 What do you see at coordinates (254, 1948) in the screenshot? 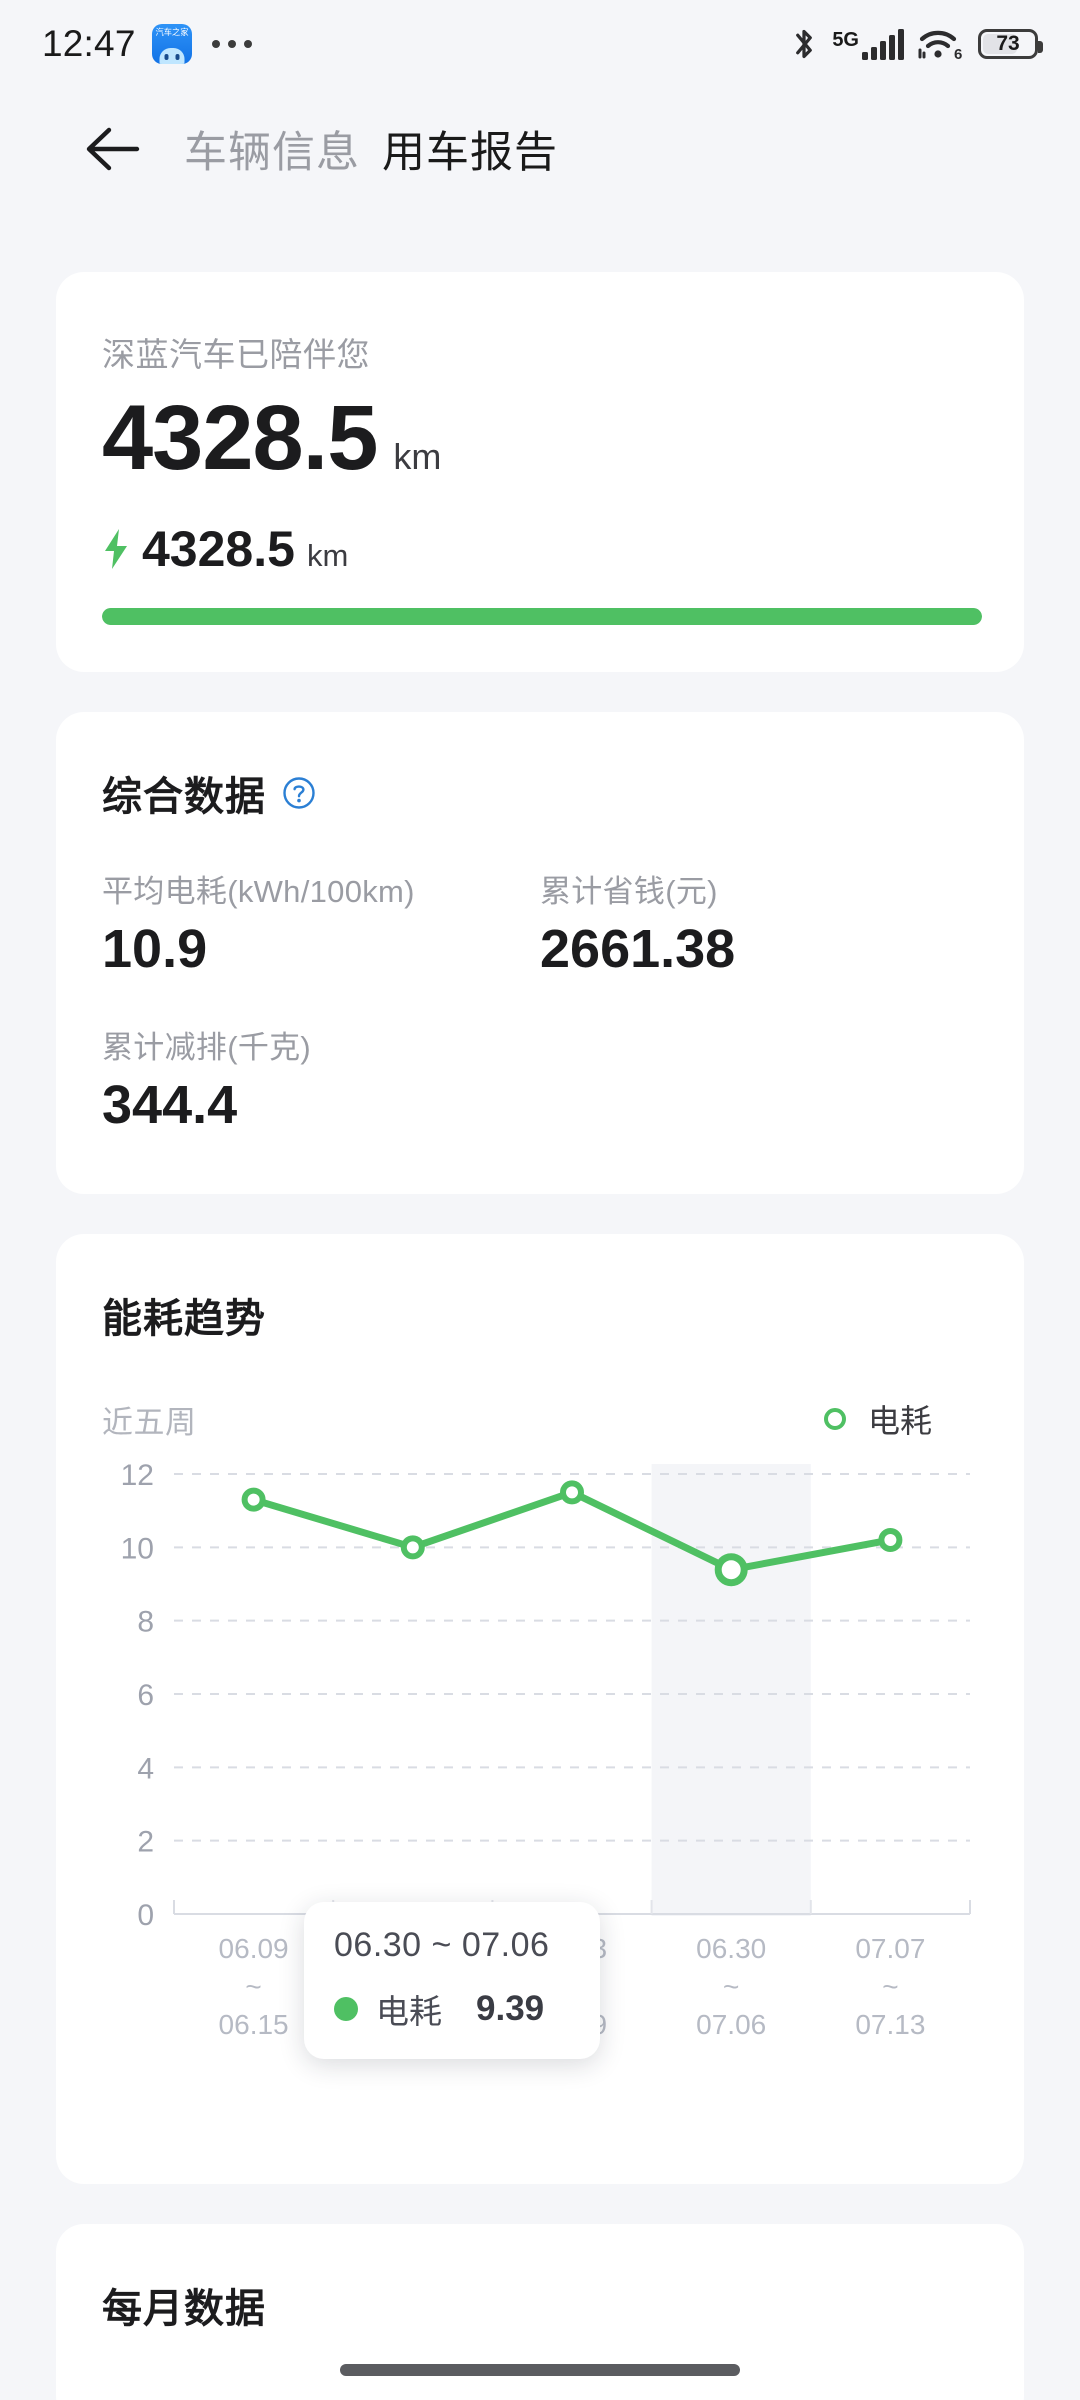
I see `chart-x-tick-label: 06.09` at bounding box center [254, 1948].